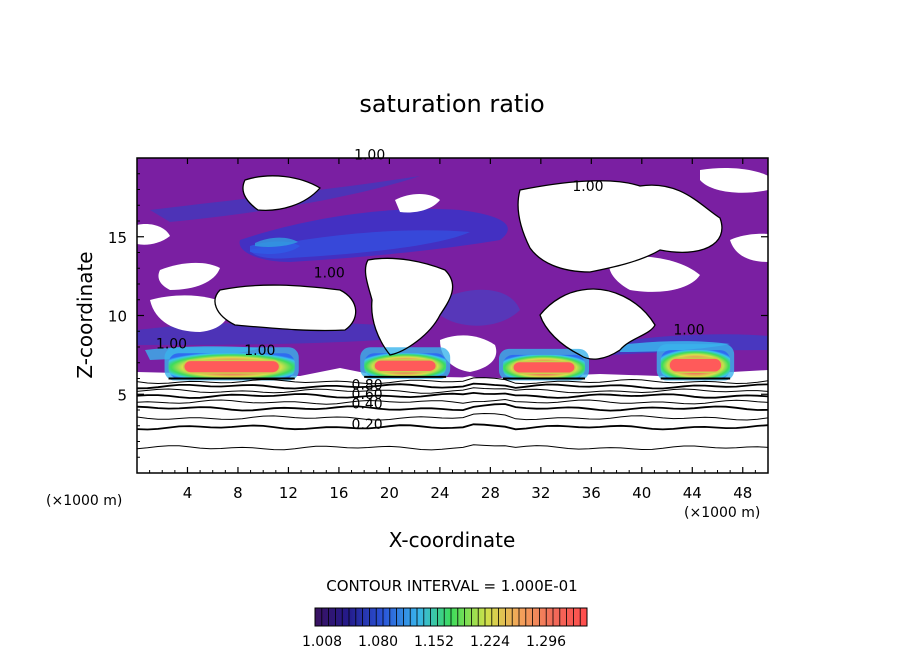  I want to click on colorbar-label: 1.296, so click(546, 642).